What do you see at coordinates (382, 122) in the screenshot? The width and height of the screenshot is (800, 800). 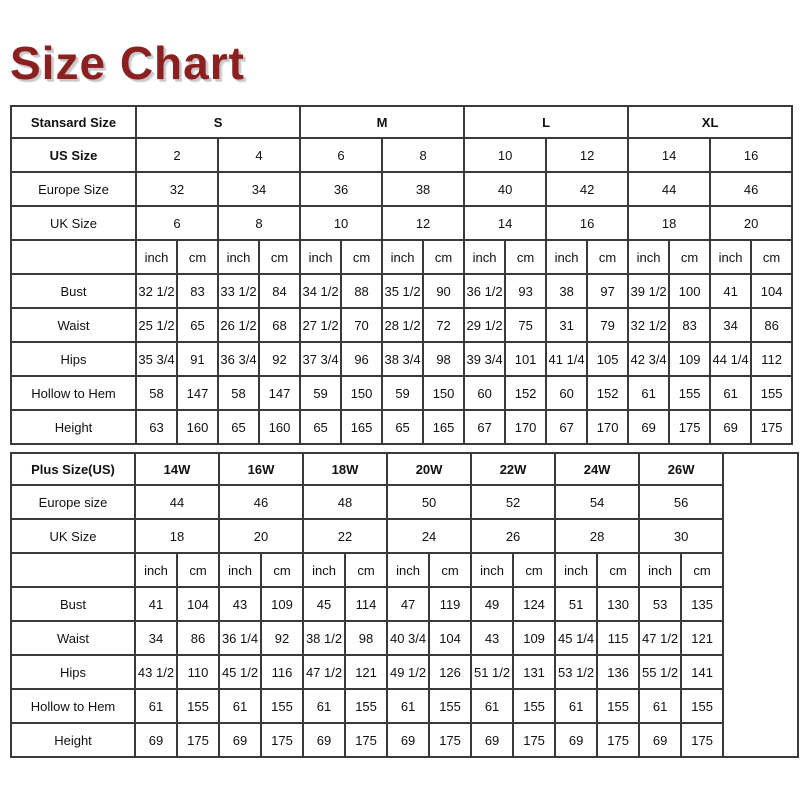 I see `group-header-cell: M` at bounding box center [382, 122].